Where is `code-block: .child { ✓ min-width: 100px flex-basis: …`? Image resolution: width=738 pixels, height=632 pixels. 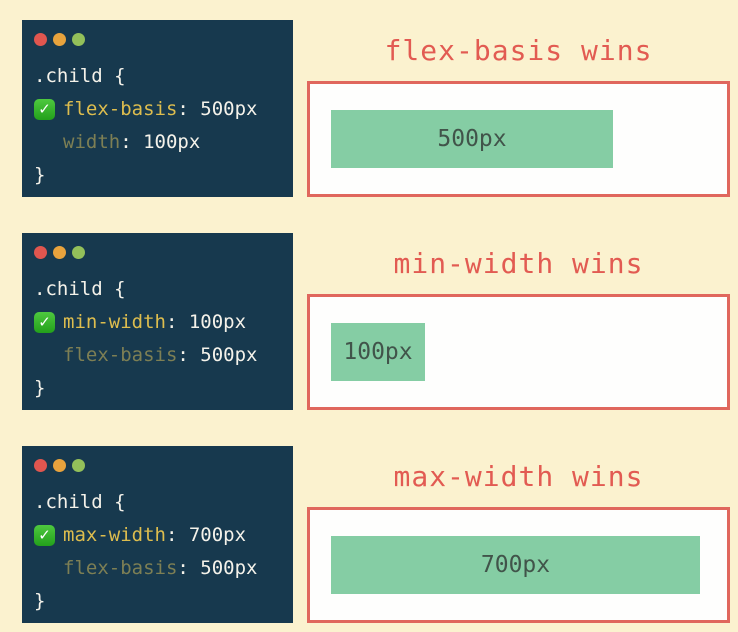
code-block: .child { ✓ min-width: 100px flex-basis: … is located at coordinates (158, 339).